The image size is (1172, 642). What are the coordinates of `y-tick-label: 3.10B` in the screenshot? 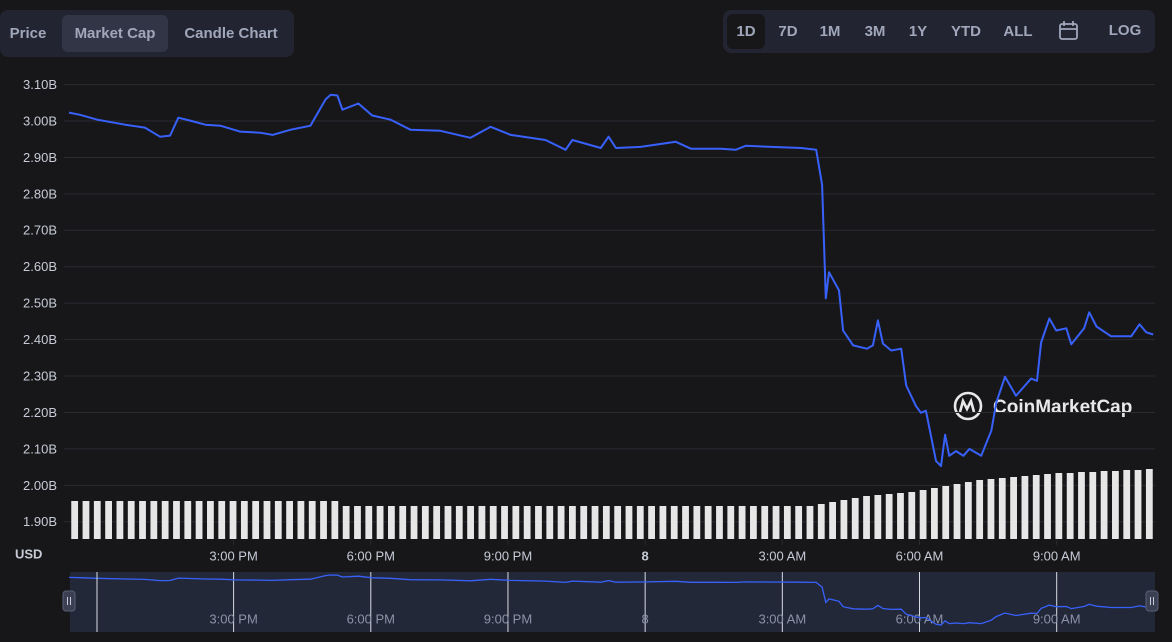 It's located at (40, 84).